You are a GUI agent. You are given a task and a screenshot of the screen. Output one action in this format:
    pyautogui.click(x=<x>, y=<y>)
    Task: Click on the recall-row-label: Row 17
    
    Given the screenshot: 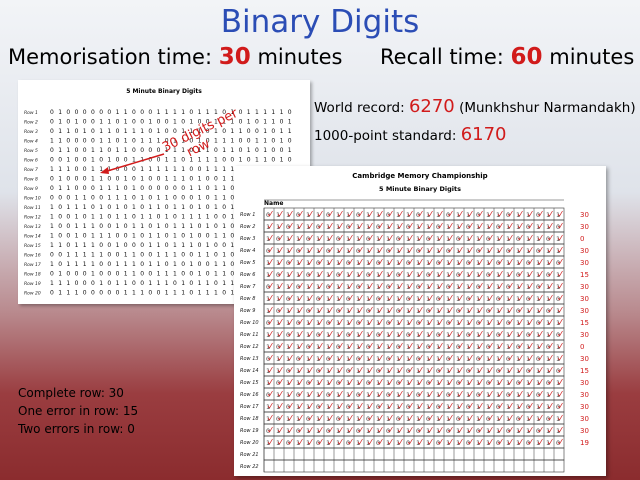 What is the action you would take?
    pyautogui.click(x=249, y=407)
    